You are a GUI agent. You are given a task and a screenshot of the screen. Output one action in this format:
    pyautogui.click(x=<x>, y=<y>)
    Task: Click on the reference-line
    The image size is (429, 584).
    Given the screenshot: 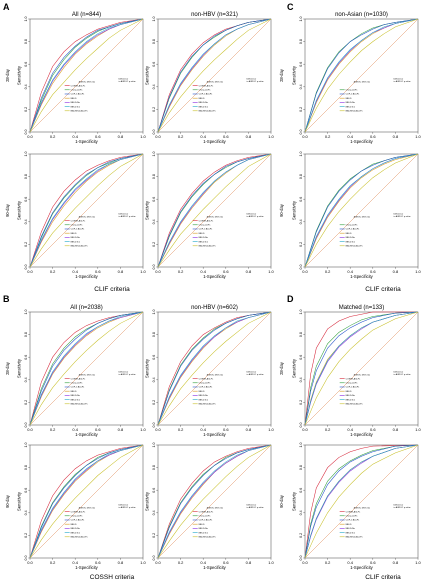 What is the action you would take?
    pyautogui.click(x=86, y=75)
    